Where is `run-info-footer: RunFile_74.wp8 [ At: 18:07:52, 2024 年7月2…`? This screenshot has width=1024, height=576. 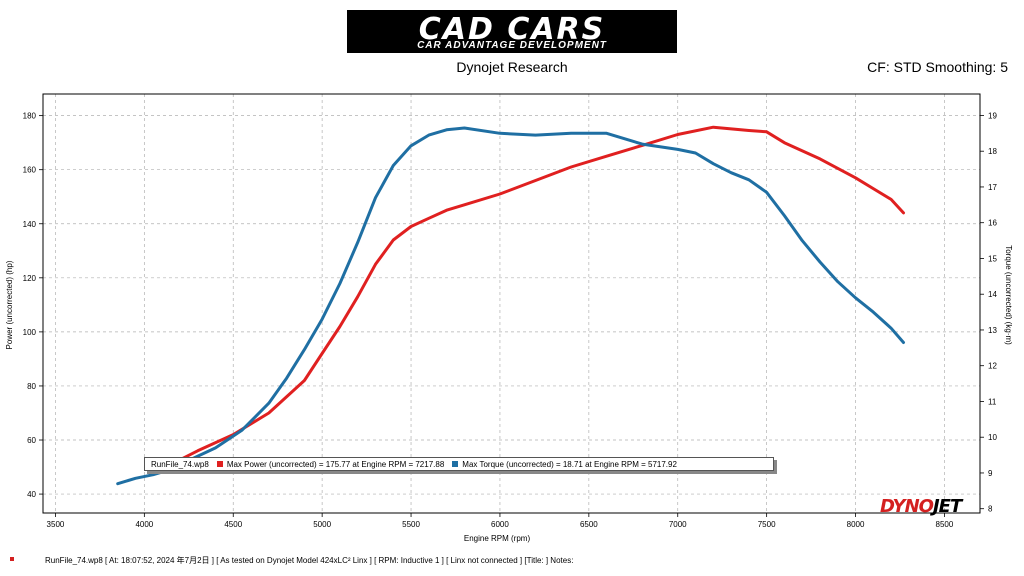
run-info-footer: RunFile_74.wp8 [ At: 18:07:52, 2024 年7月2… is located at coordinates (309, 560).